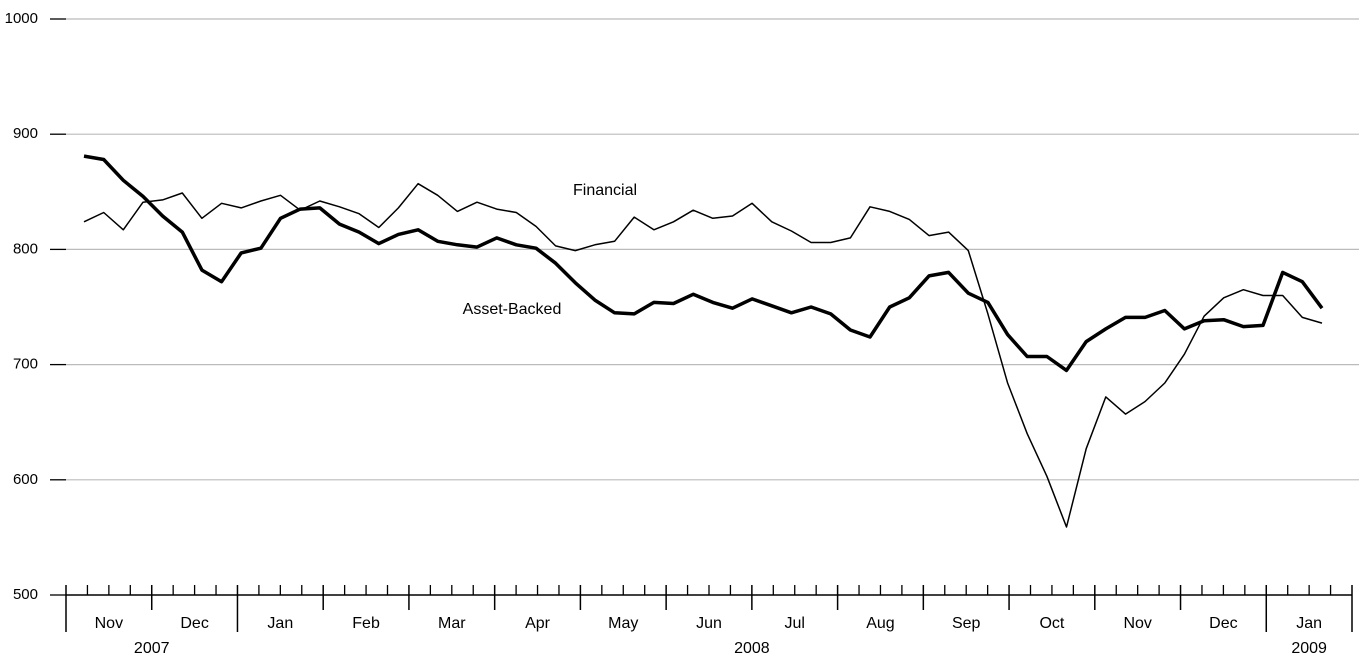  What do you see at coordinates (452, 623) in the screenshot?
I see `x-tick-label: Mar` at bounding box center [452, 623].